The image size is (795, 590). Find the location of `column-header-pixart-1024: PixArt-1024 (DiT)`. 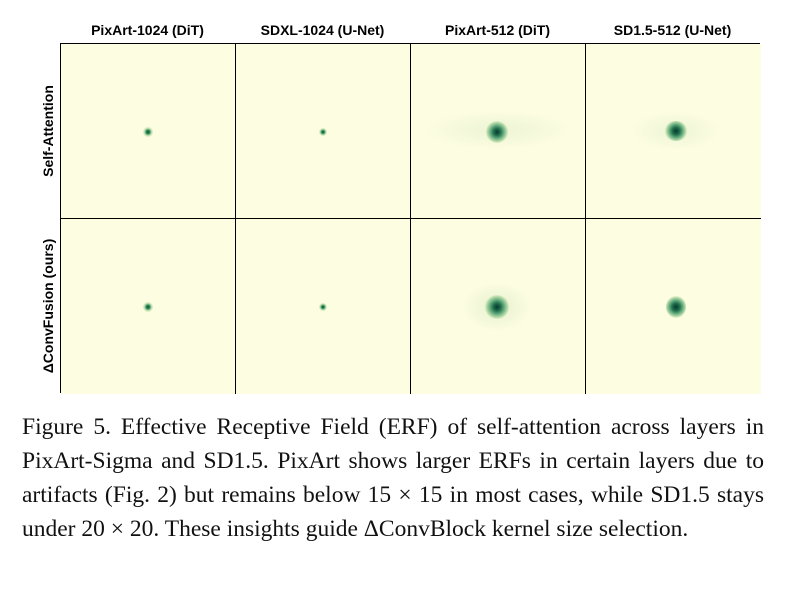

column-header-pixart-1024: PixArt-1024 (DiT) is located at coordinates (147, 30).